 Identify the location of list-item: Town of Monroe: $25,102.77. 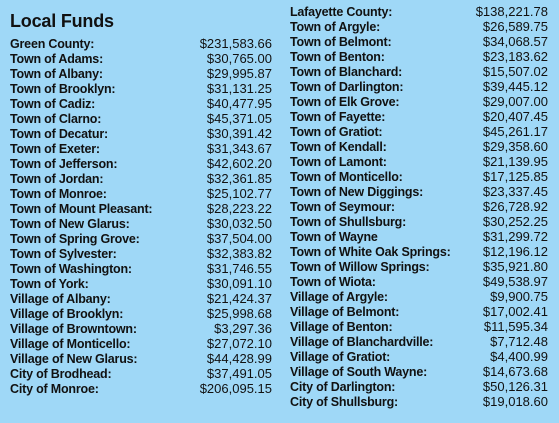
(141, 193).